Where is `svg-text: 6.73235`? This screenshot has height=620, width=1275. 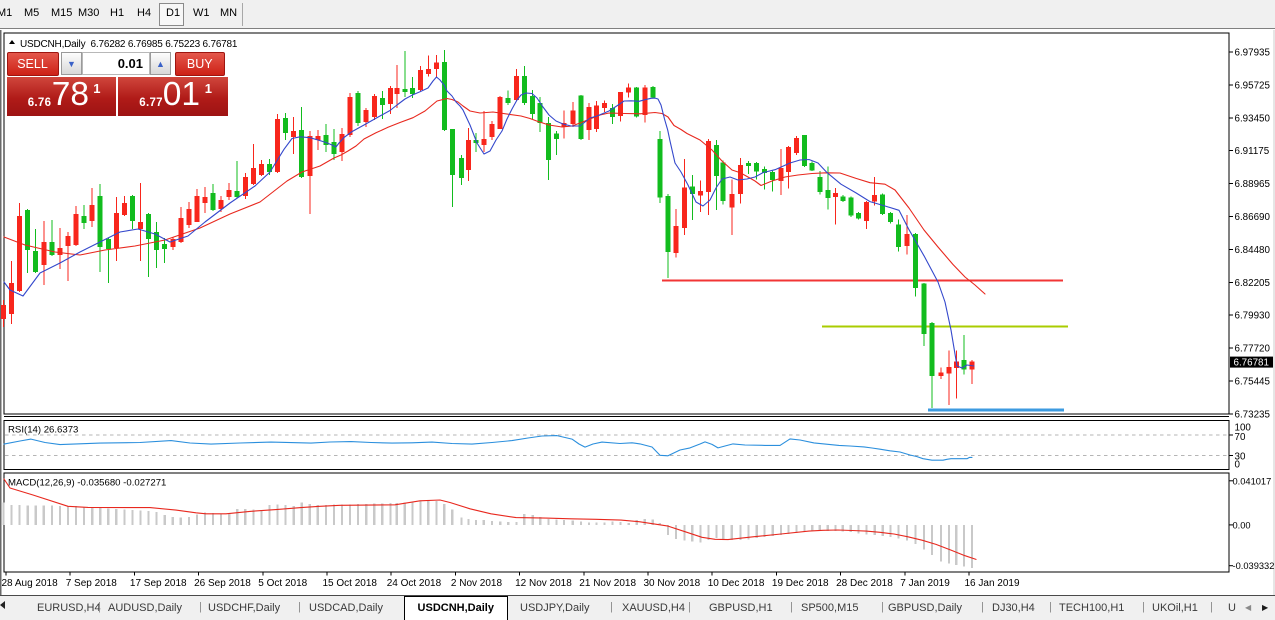
svg-text: 6.73235 is located at coordinates (1253, 414).